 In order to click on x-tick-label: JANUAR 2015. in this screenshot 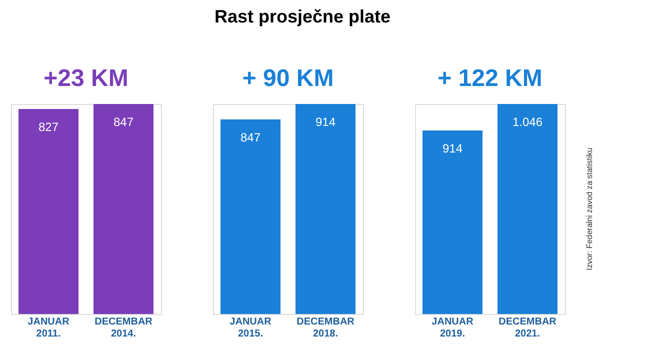, I will do `click(251, 328)`.